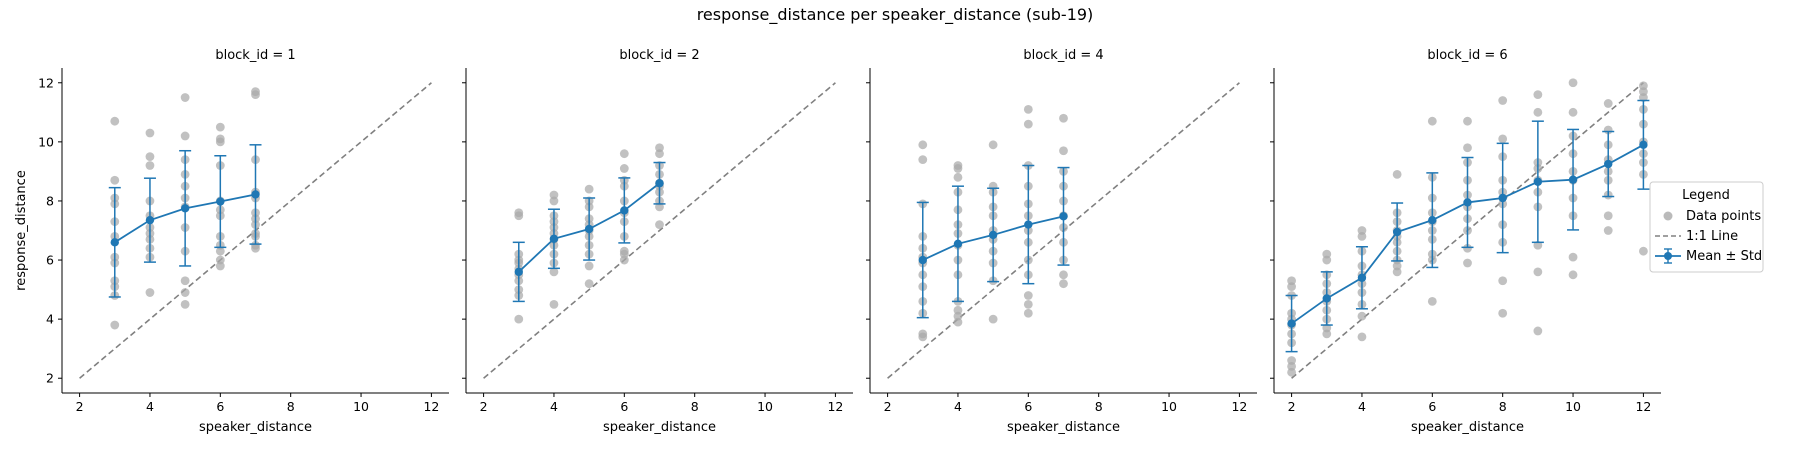 The image size is (1800, 450). I want to click on y-tick-label: 6, so click(50, 260).